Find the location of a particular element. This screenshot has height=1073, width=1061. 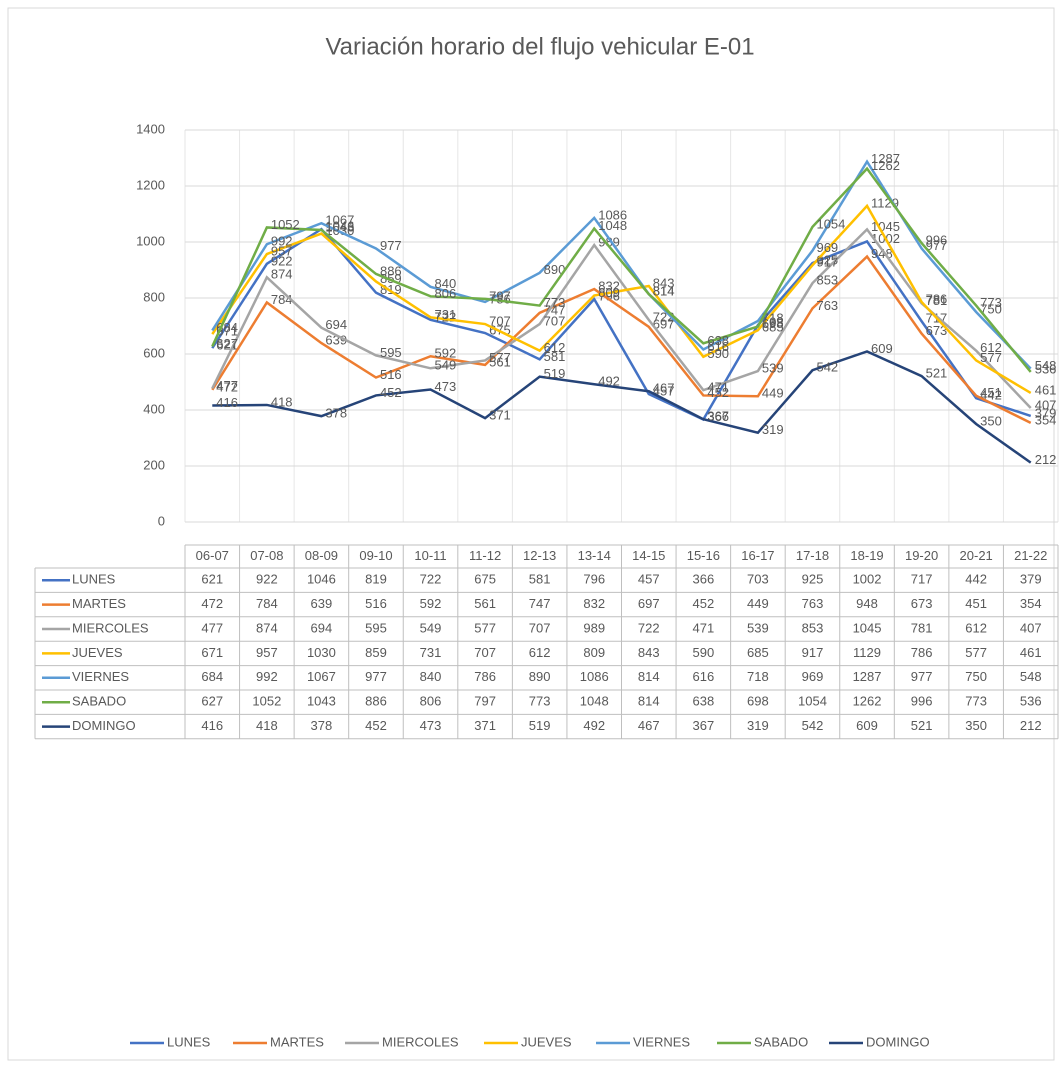

data-label: 477 is located at coordinates (227, 385).